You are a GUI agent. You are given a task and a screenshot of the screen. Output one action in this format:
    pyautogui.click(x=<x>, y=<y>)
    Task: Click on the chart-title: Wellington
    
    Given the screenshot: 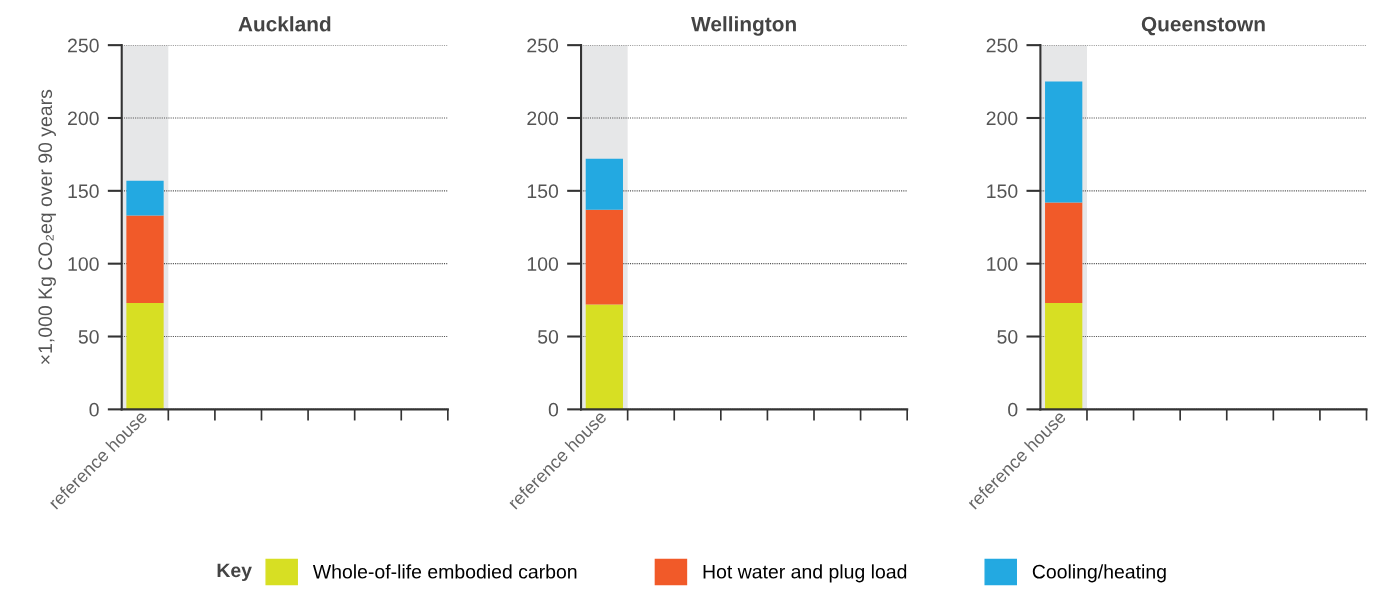 What is the action you would take?
    pyautogui.click(x=743, y=26)
    